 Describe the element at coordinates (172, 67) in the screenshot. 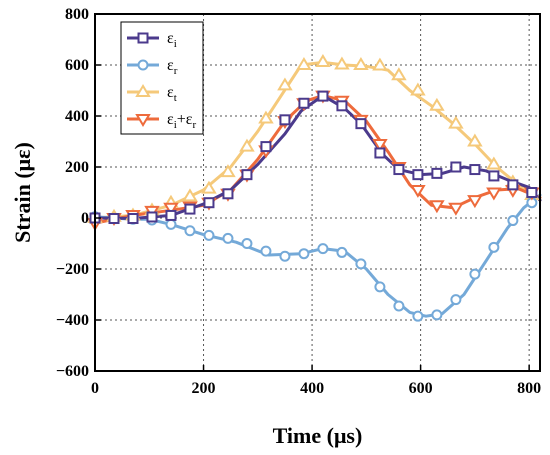

I see `legend-label: εr` at that location.